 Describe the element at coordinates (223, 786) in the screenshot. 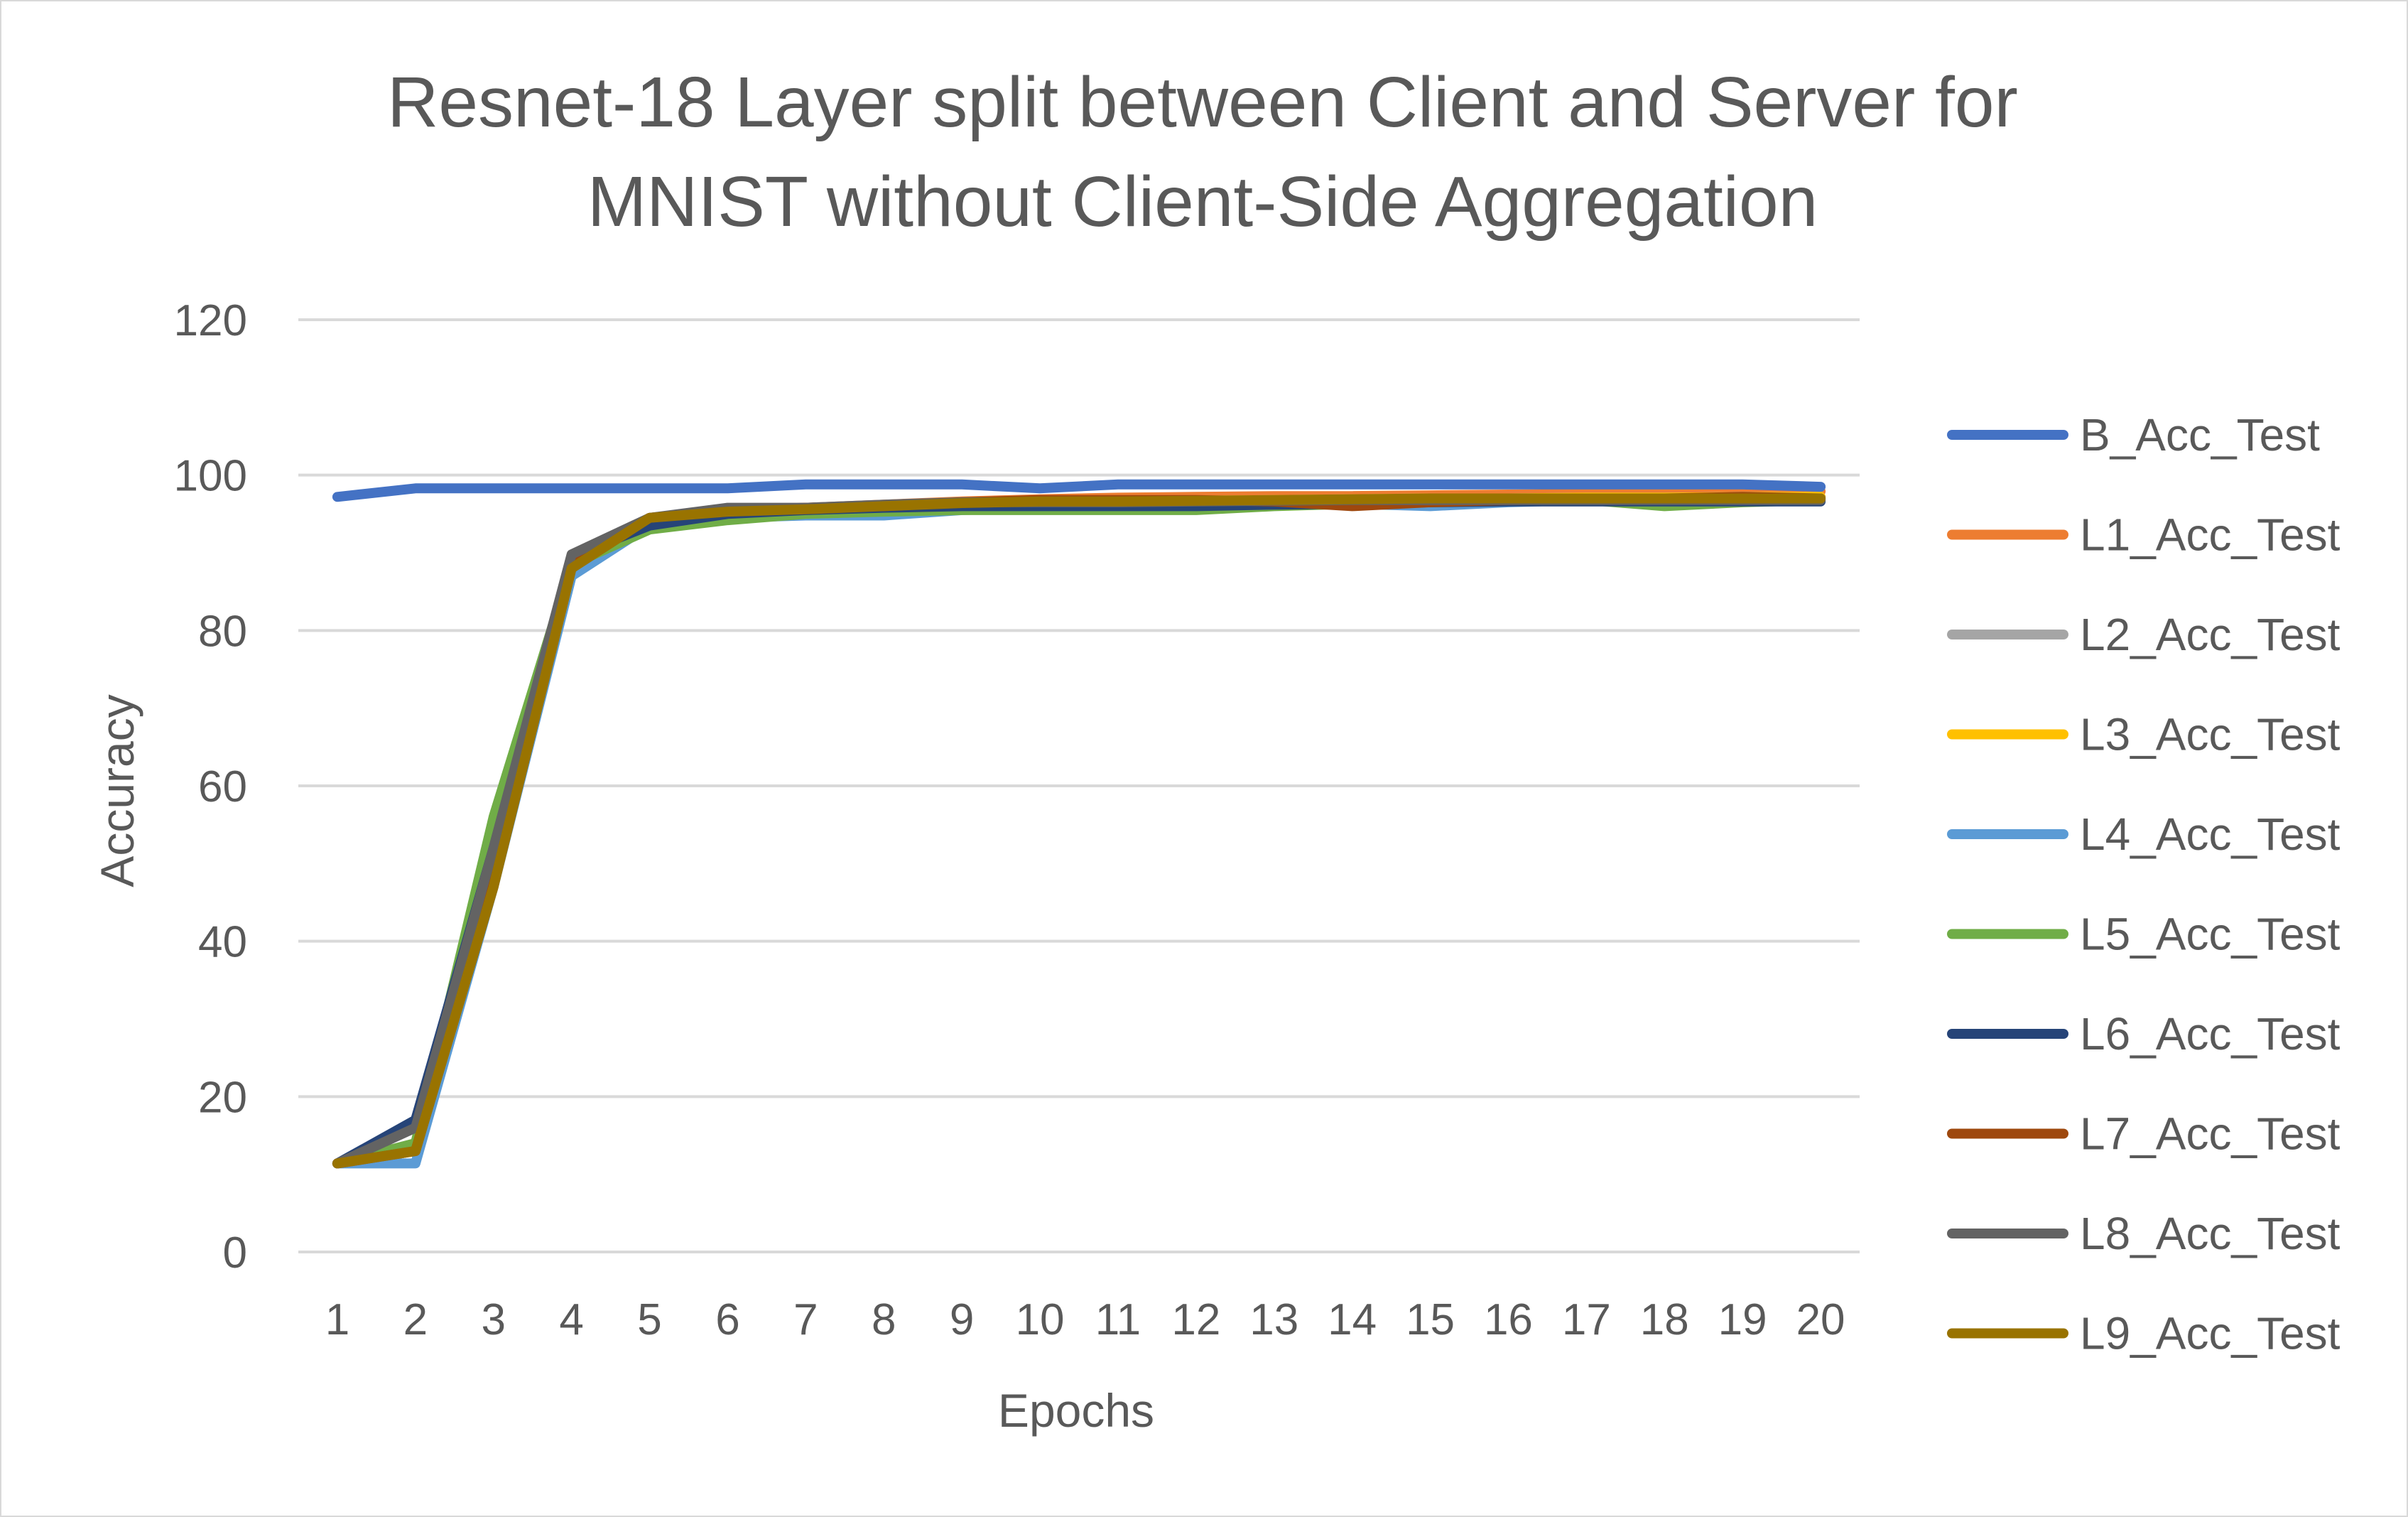

I see `y-tick-label: 60` at that location.